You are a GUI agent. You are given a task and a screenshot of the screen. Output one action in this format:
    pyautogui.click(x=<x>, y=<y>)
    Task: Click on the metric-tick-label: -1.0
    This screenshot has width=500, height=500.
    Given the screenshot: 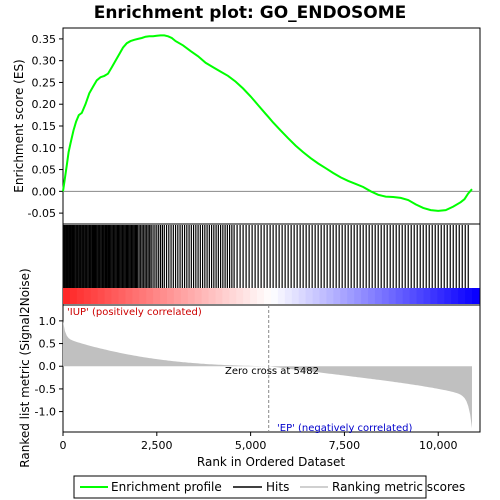 What is the action you would take?
    pyautogui.click(x=45, y=412)
    